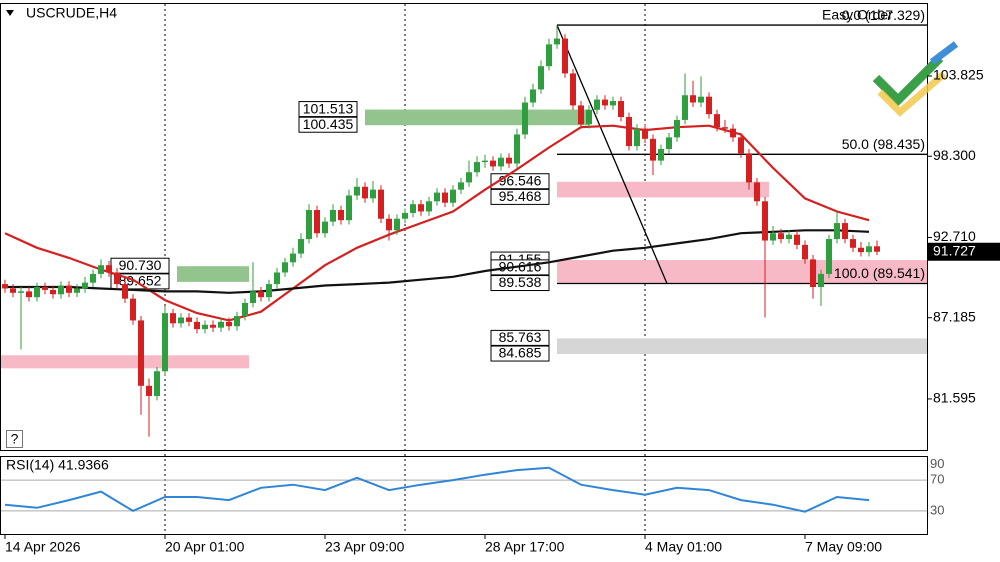 This screenshot has width=1000, height=562. Describe the element at coordinates (57, 465) in the screenshot. I see `rsi-label: RSI(14) 41.9366` at that location.